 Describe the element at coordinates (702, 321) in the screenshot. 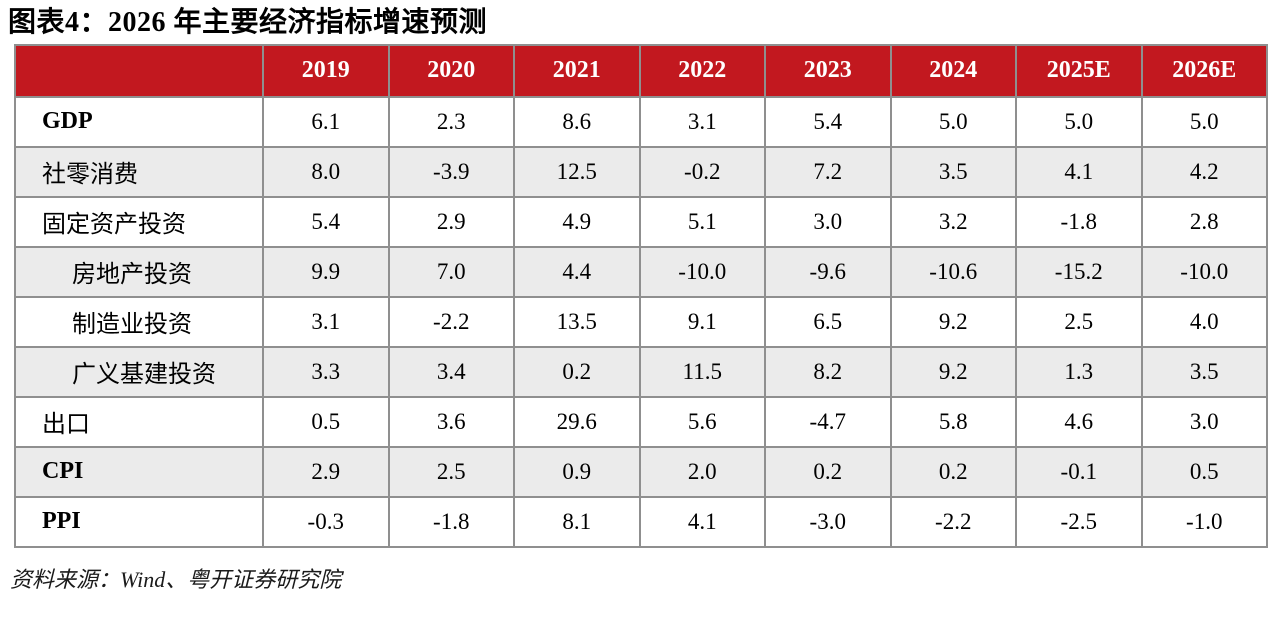

I see `value-cell: 9.1` at that location.